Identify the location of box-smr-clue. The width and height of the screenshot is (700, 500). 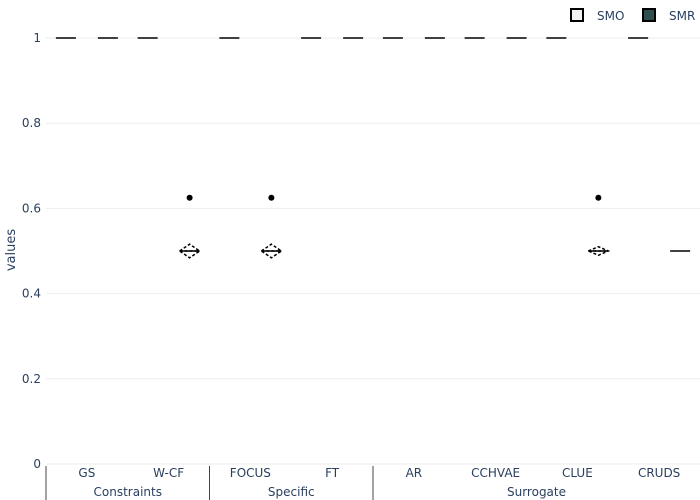
(598, 225).